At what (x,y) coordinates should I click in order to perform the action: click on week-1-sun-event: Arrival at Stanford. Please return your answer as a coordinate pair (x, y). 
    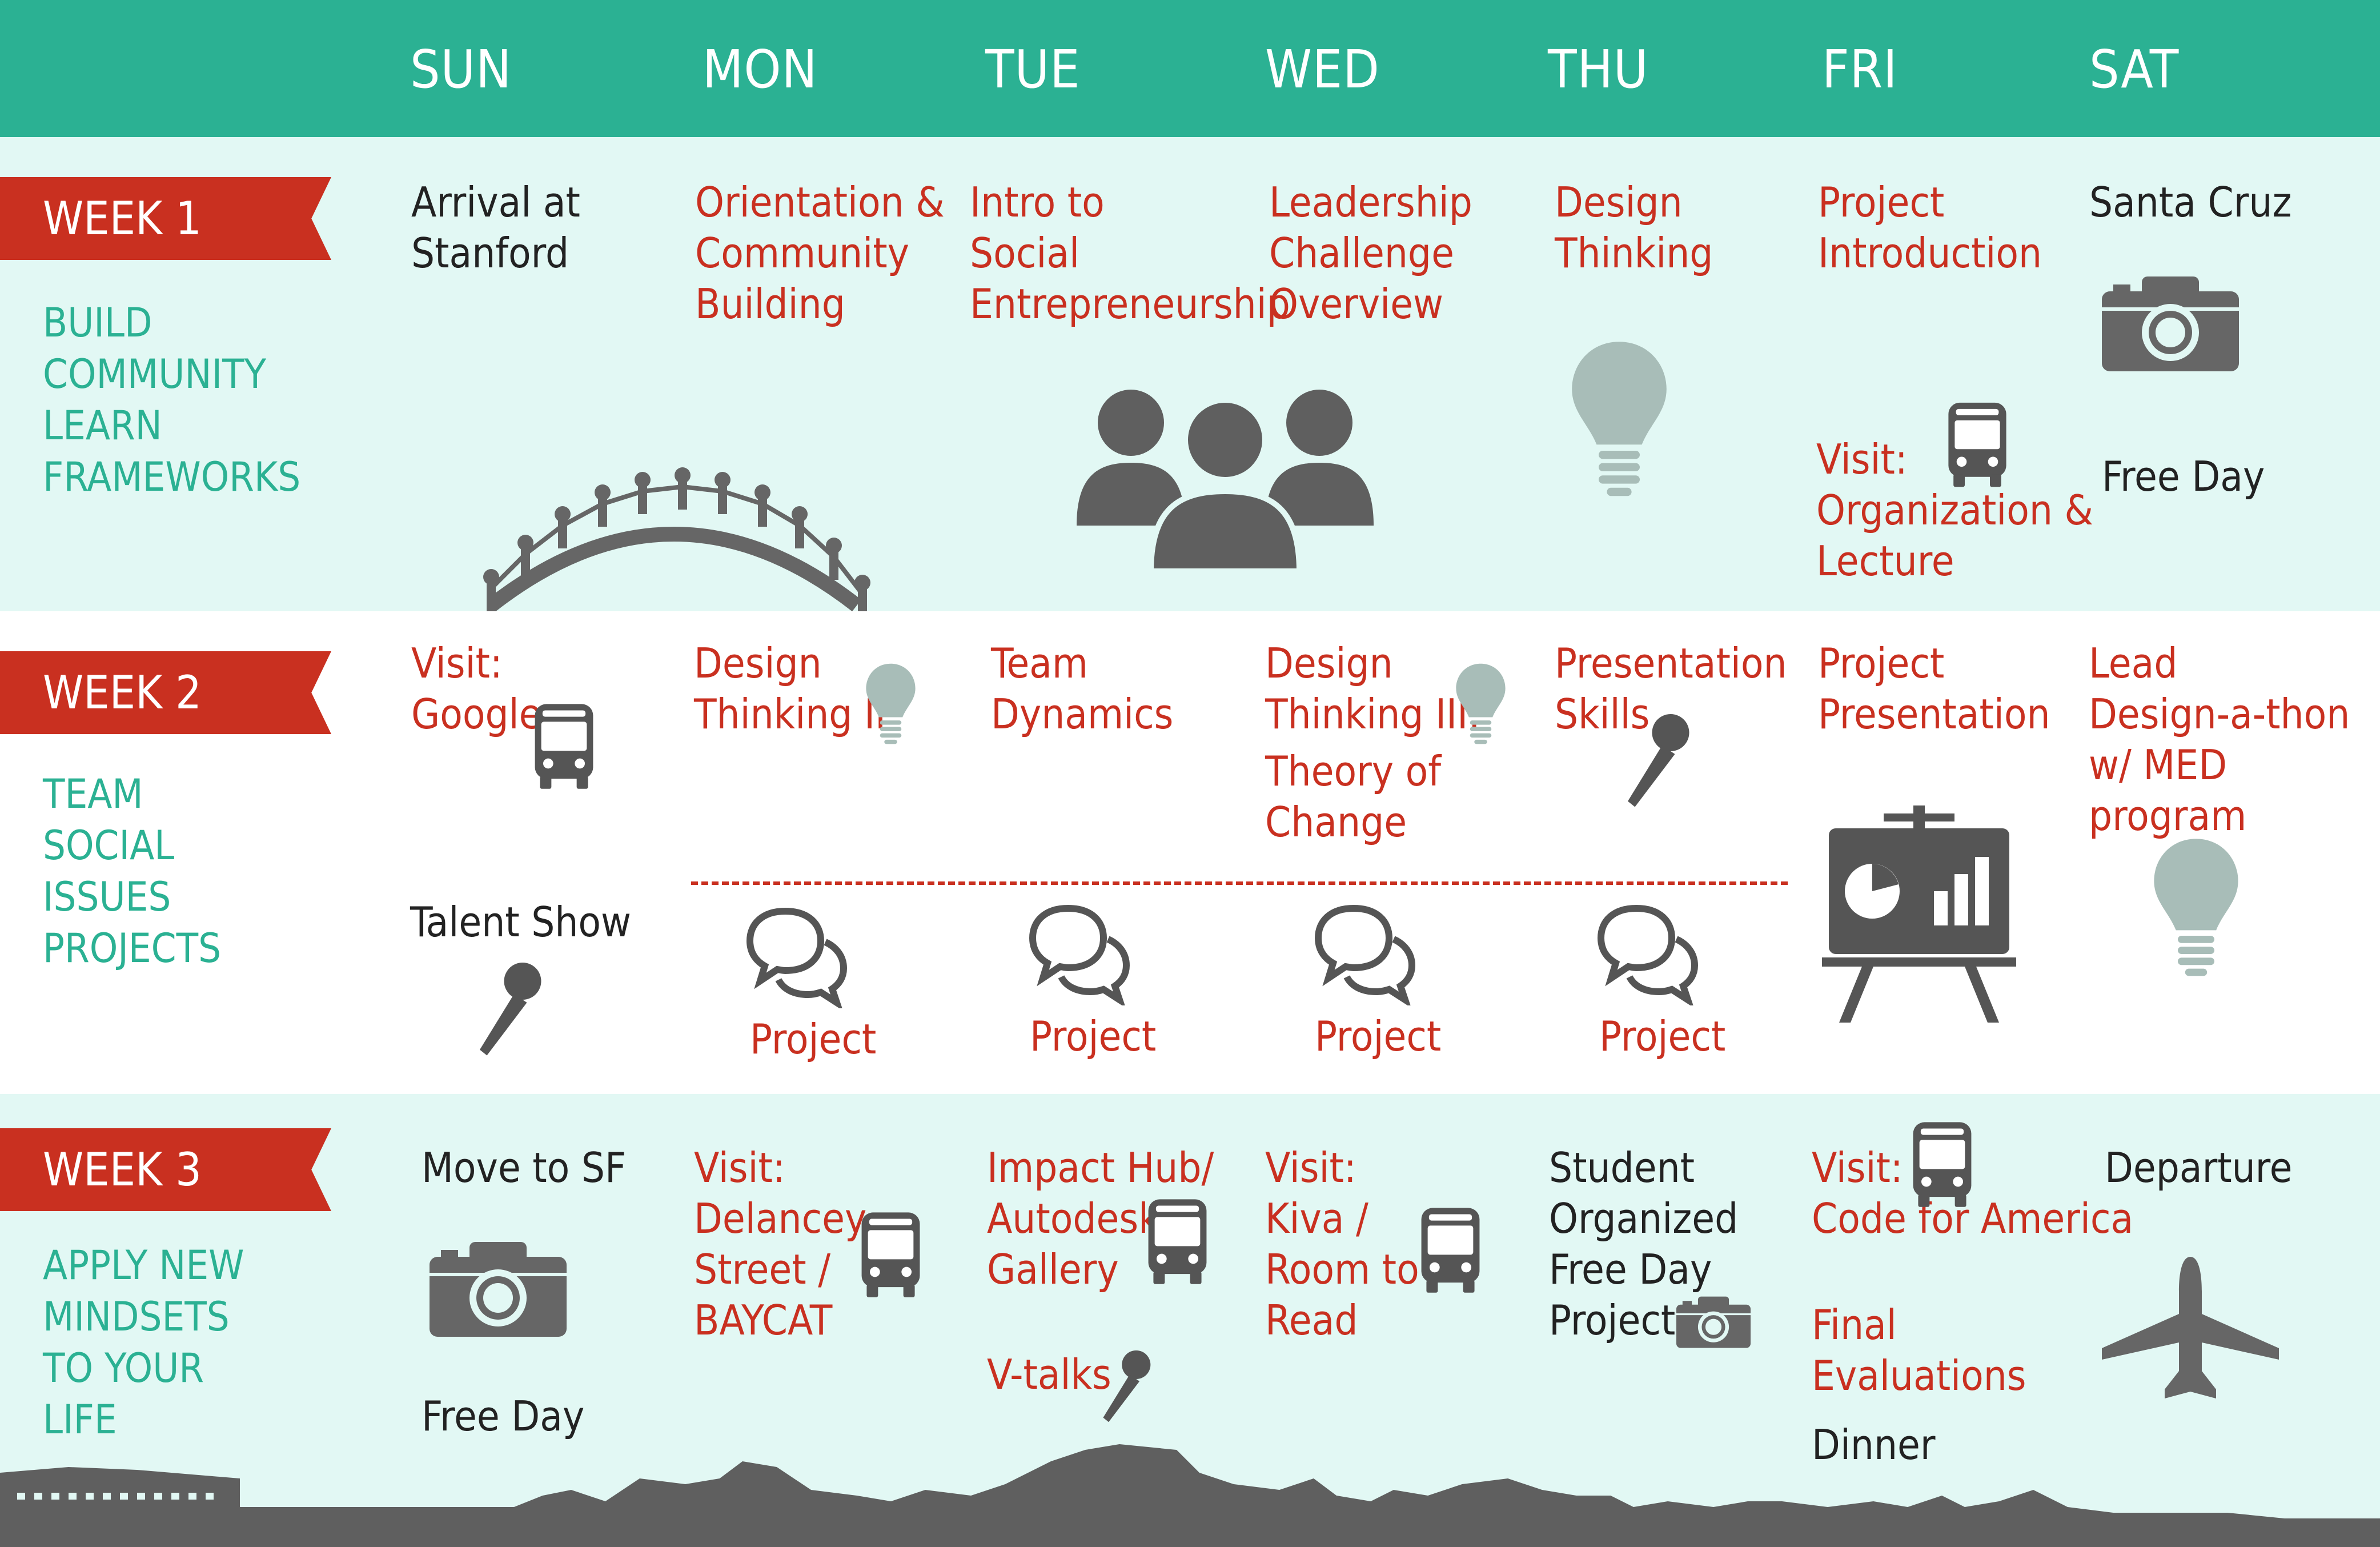
    Looking at the image, I should click on (495, 228).